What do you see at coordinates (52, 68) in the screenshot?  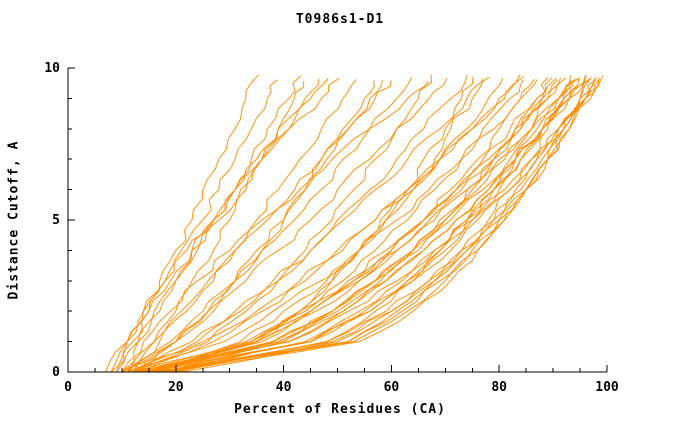 I see `y-tick-label: 10` at bounding box center [52, 68].